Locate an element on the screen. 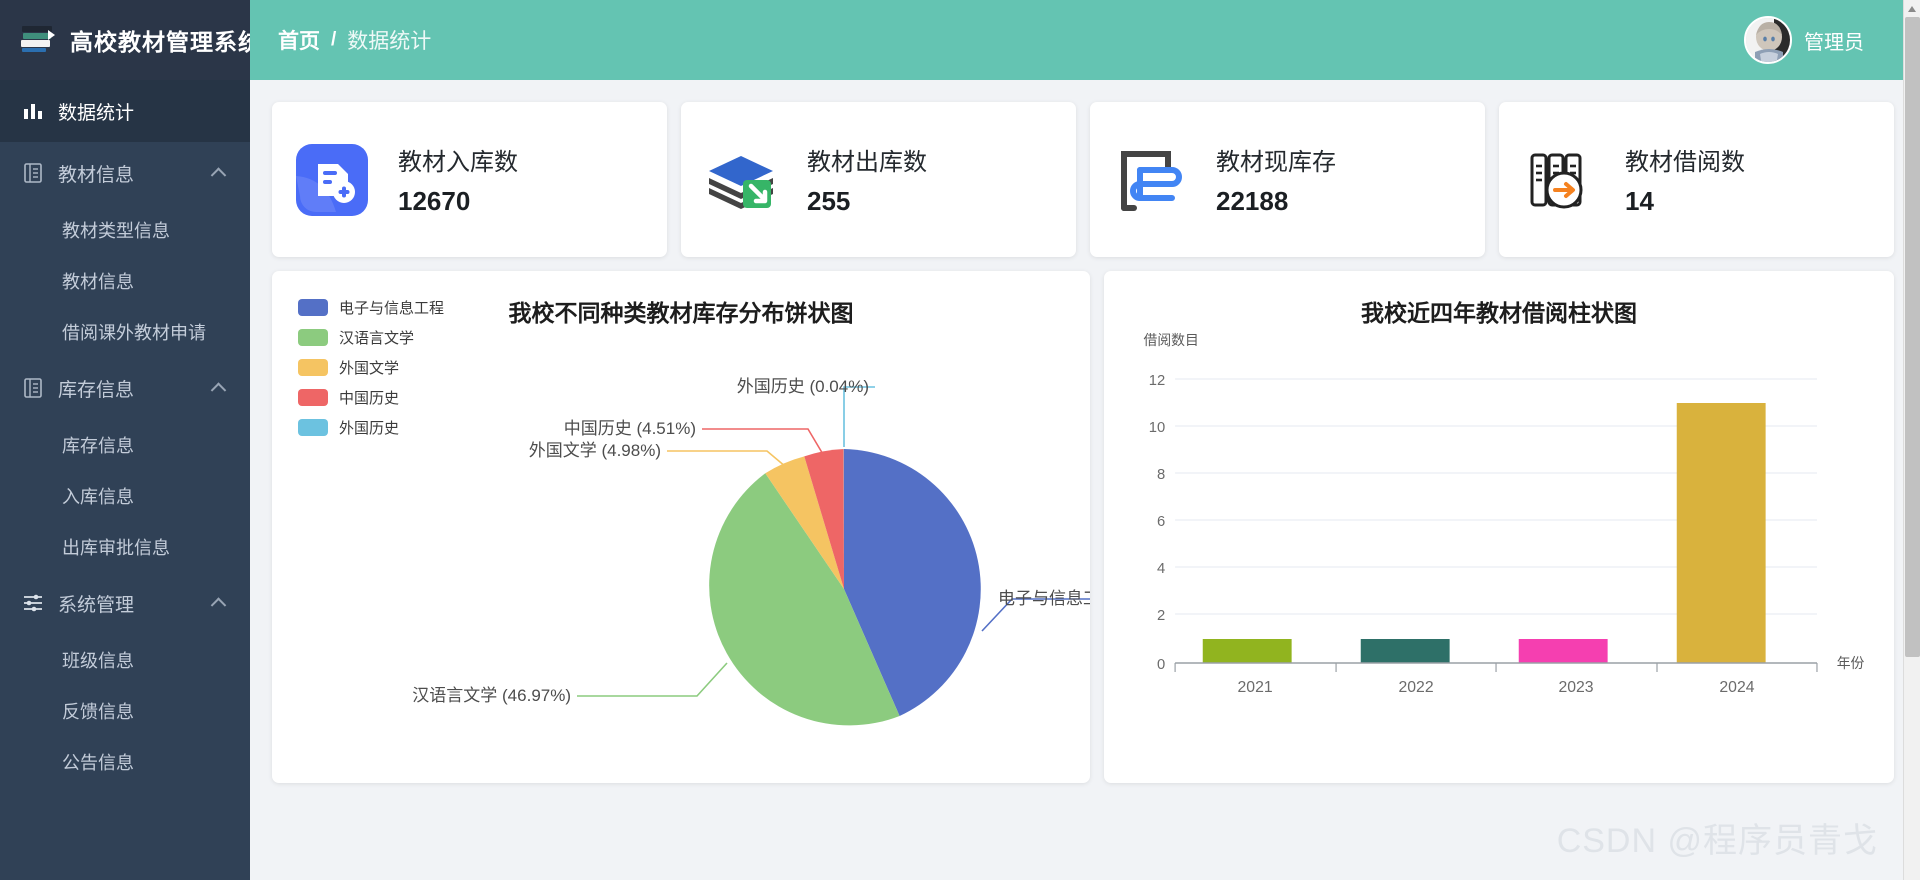 The height and width of the screenshot is (880, 1920). bar-2021 is located at coordinates (1247, 651).